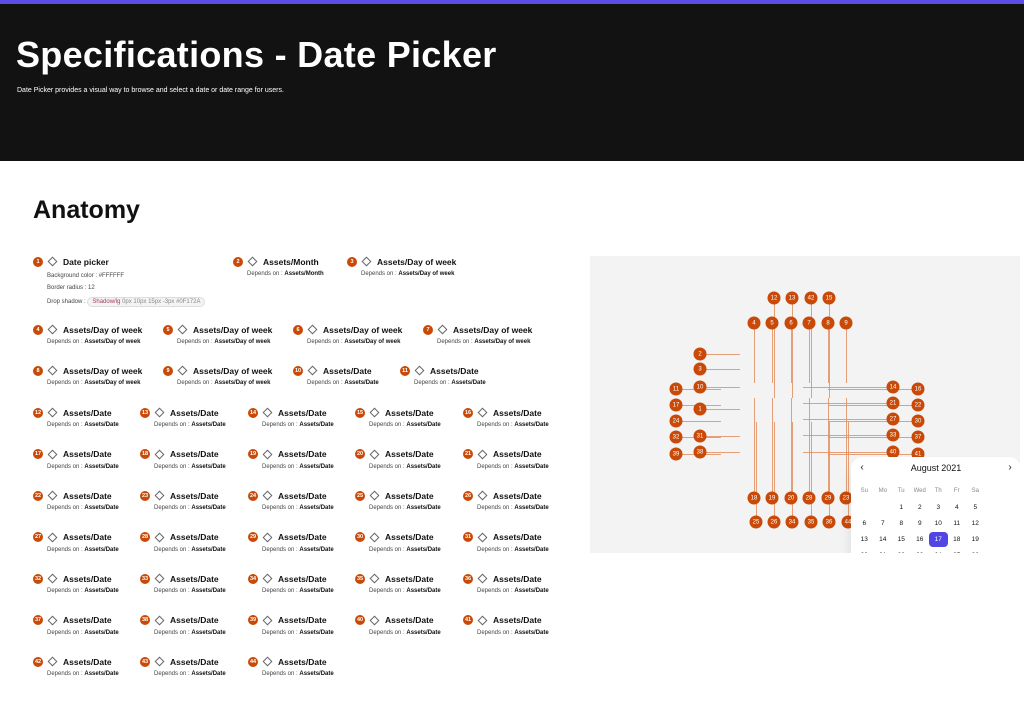 The image size is (1024, 713). Describe the element at coordinates (975, 539) in the screenshot. I see `date-cell: 19` at that location.